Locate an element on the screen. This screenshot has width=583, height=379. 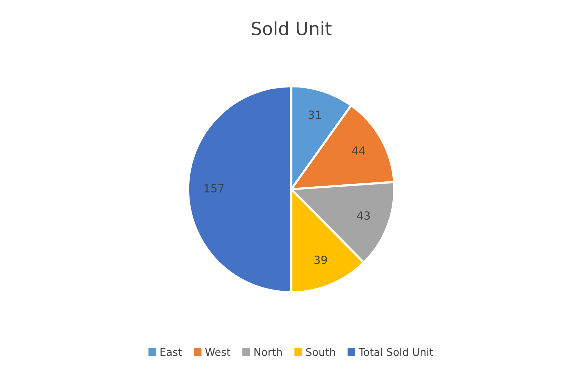
data-label: 39 is located at coordinates (321, 260).